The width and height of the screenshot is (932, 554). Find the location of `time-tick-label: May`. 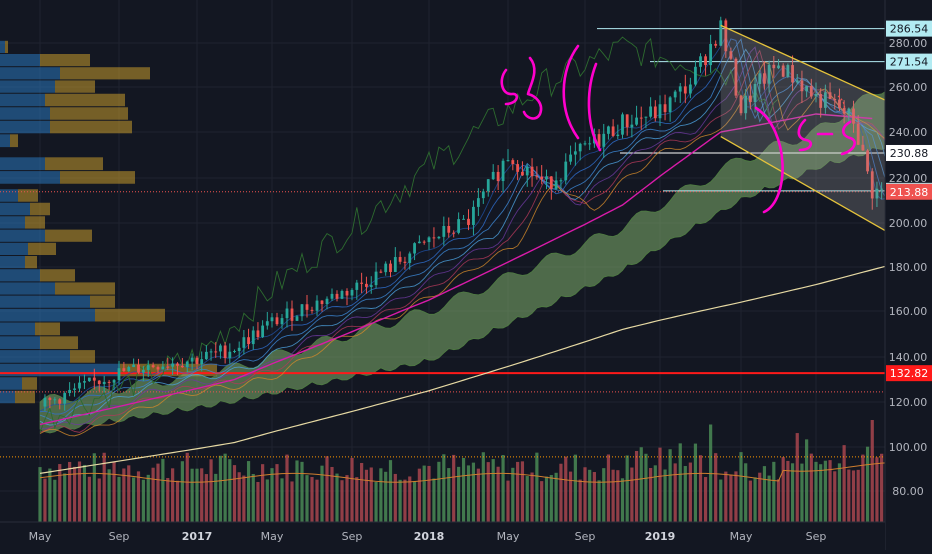

time-tick-label: May is located at coordinates (741, 536).